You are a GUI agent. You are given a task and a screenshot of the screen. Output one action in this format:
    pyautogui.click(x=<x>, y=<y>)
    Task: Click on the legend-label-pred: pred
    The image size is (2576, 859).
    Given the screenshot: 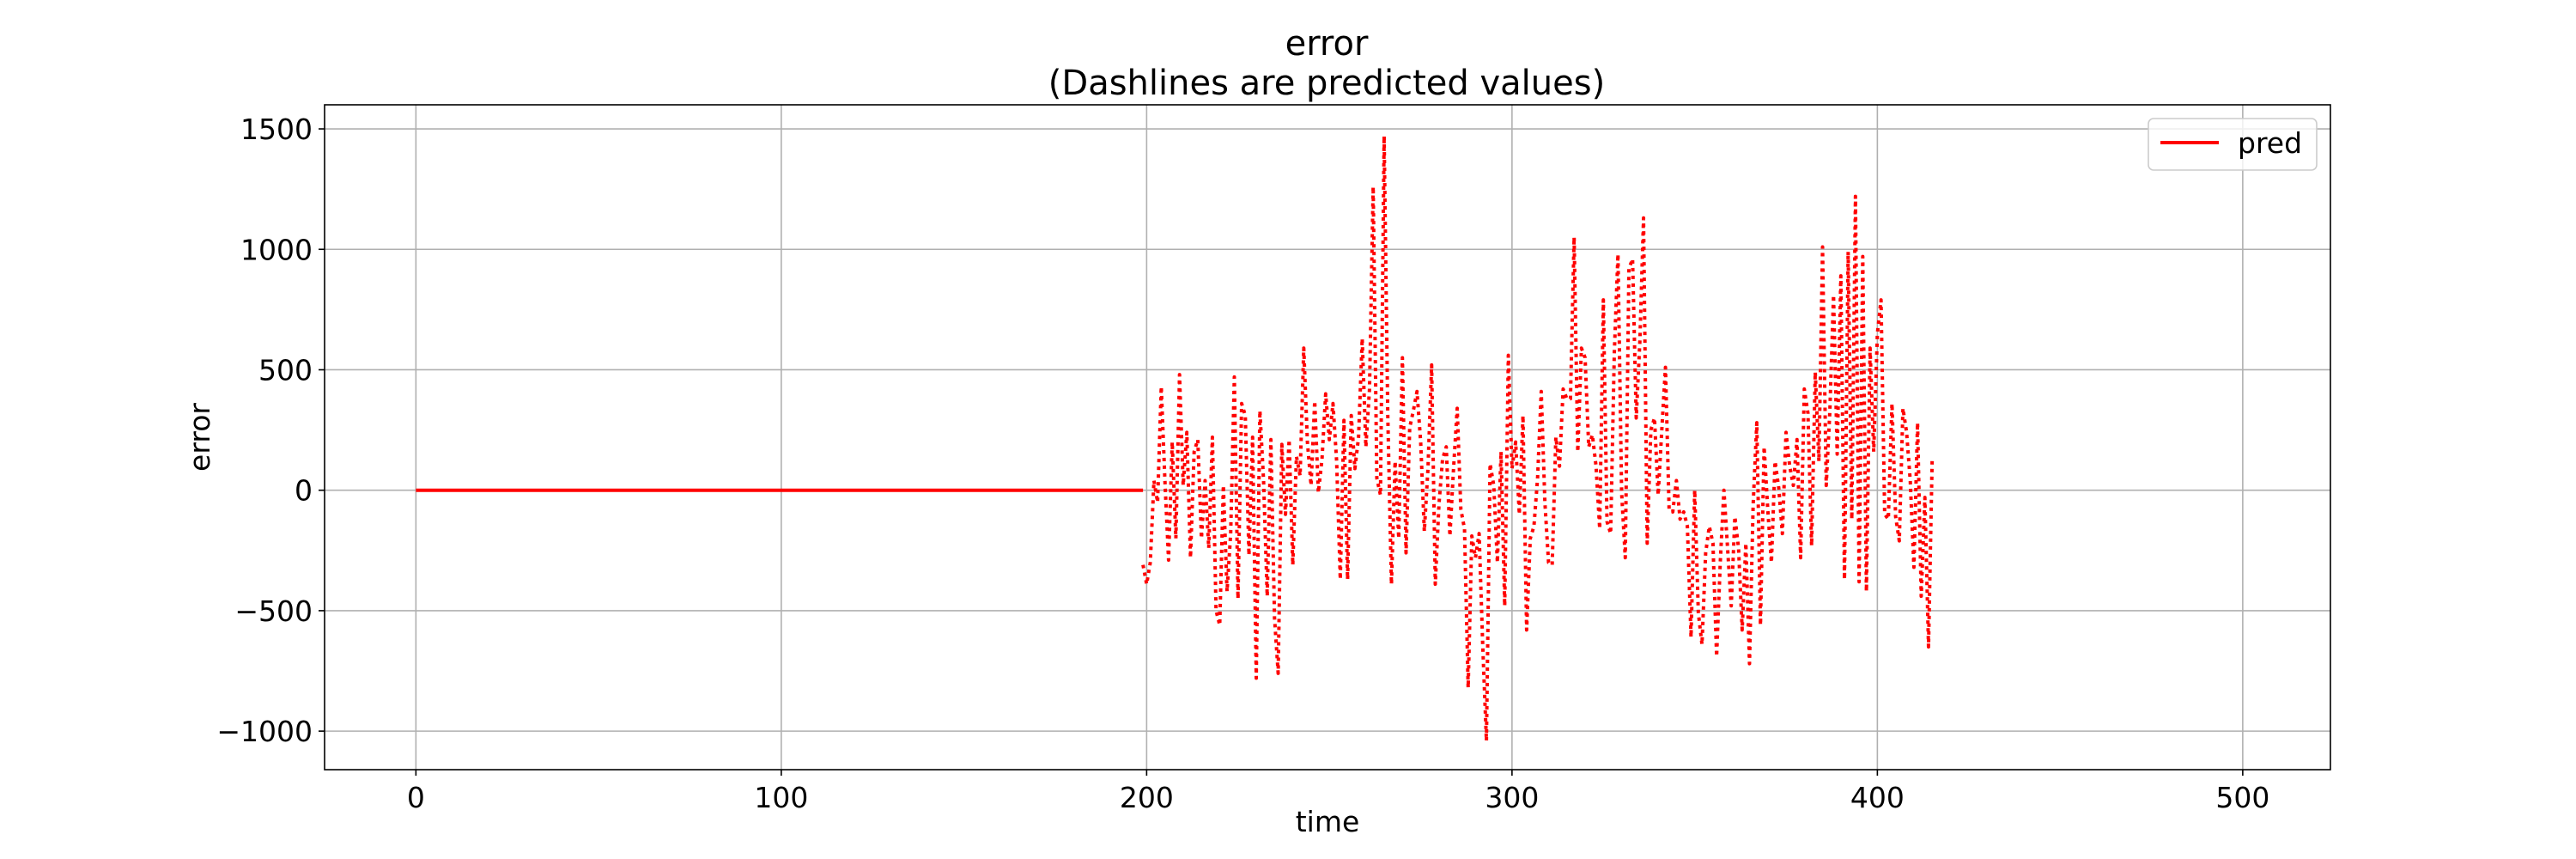 What is the action you would take?
    pyautogui.click(x=2270, y=143)
    